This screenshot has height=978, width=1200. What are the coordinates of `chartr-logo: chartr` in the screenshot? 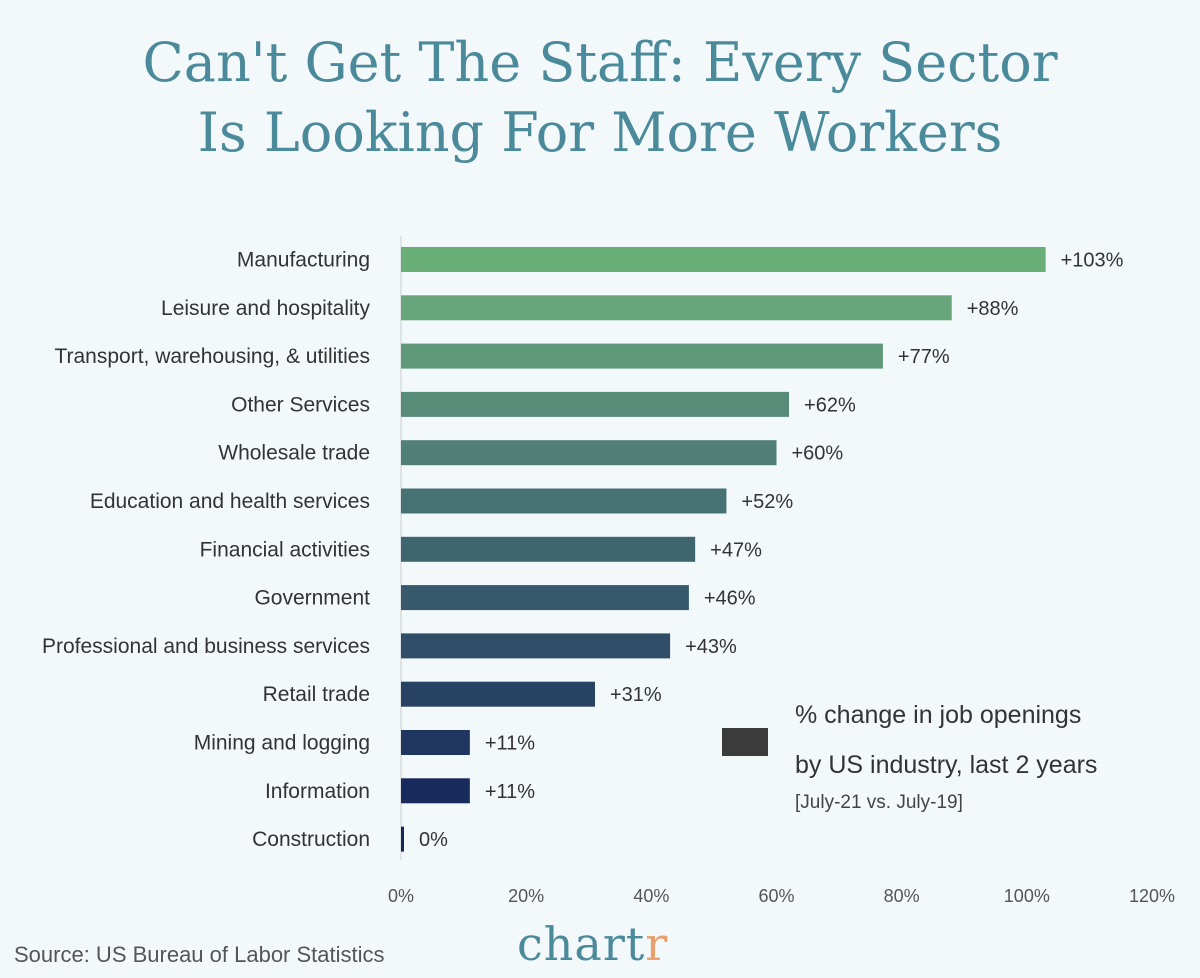 It's located at (592, 944).